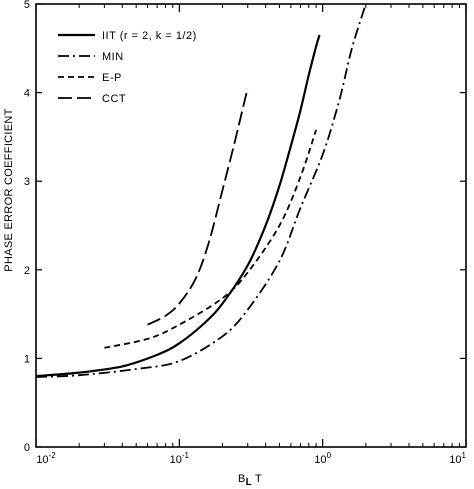 The height and width of the screenshot is (489, 474). What do you see at coordinates (27, 182) in the screenshot?
I see `y-tick-label: 3` at bounding box center [27, 182].